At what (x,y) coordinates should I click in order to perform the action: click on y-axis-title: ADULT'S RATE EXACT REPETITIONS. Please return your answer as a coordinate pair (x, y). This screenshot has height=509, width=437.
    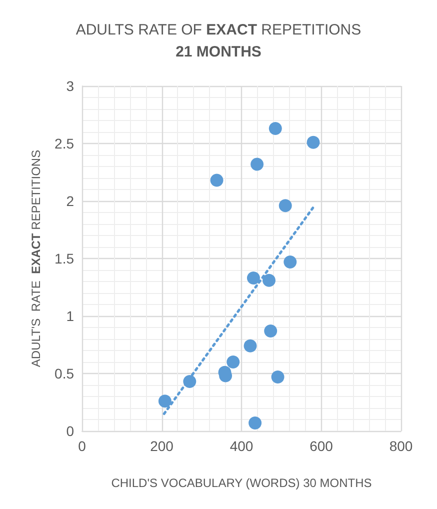
    Looking at the image, I should click on (36, 259).